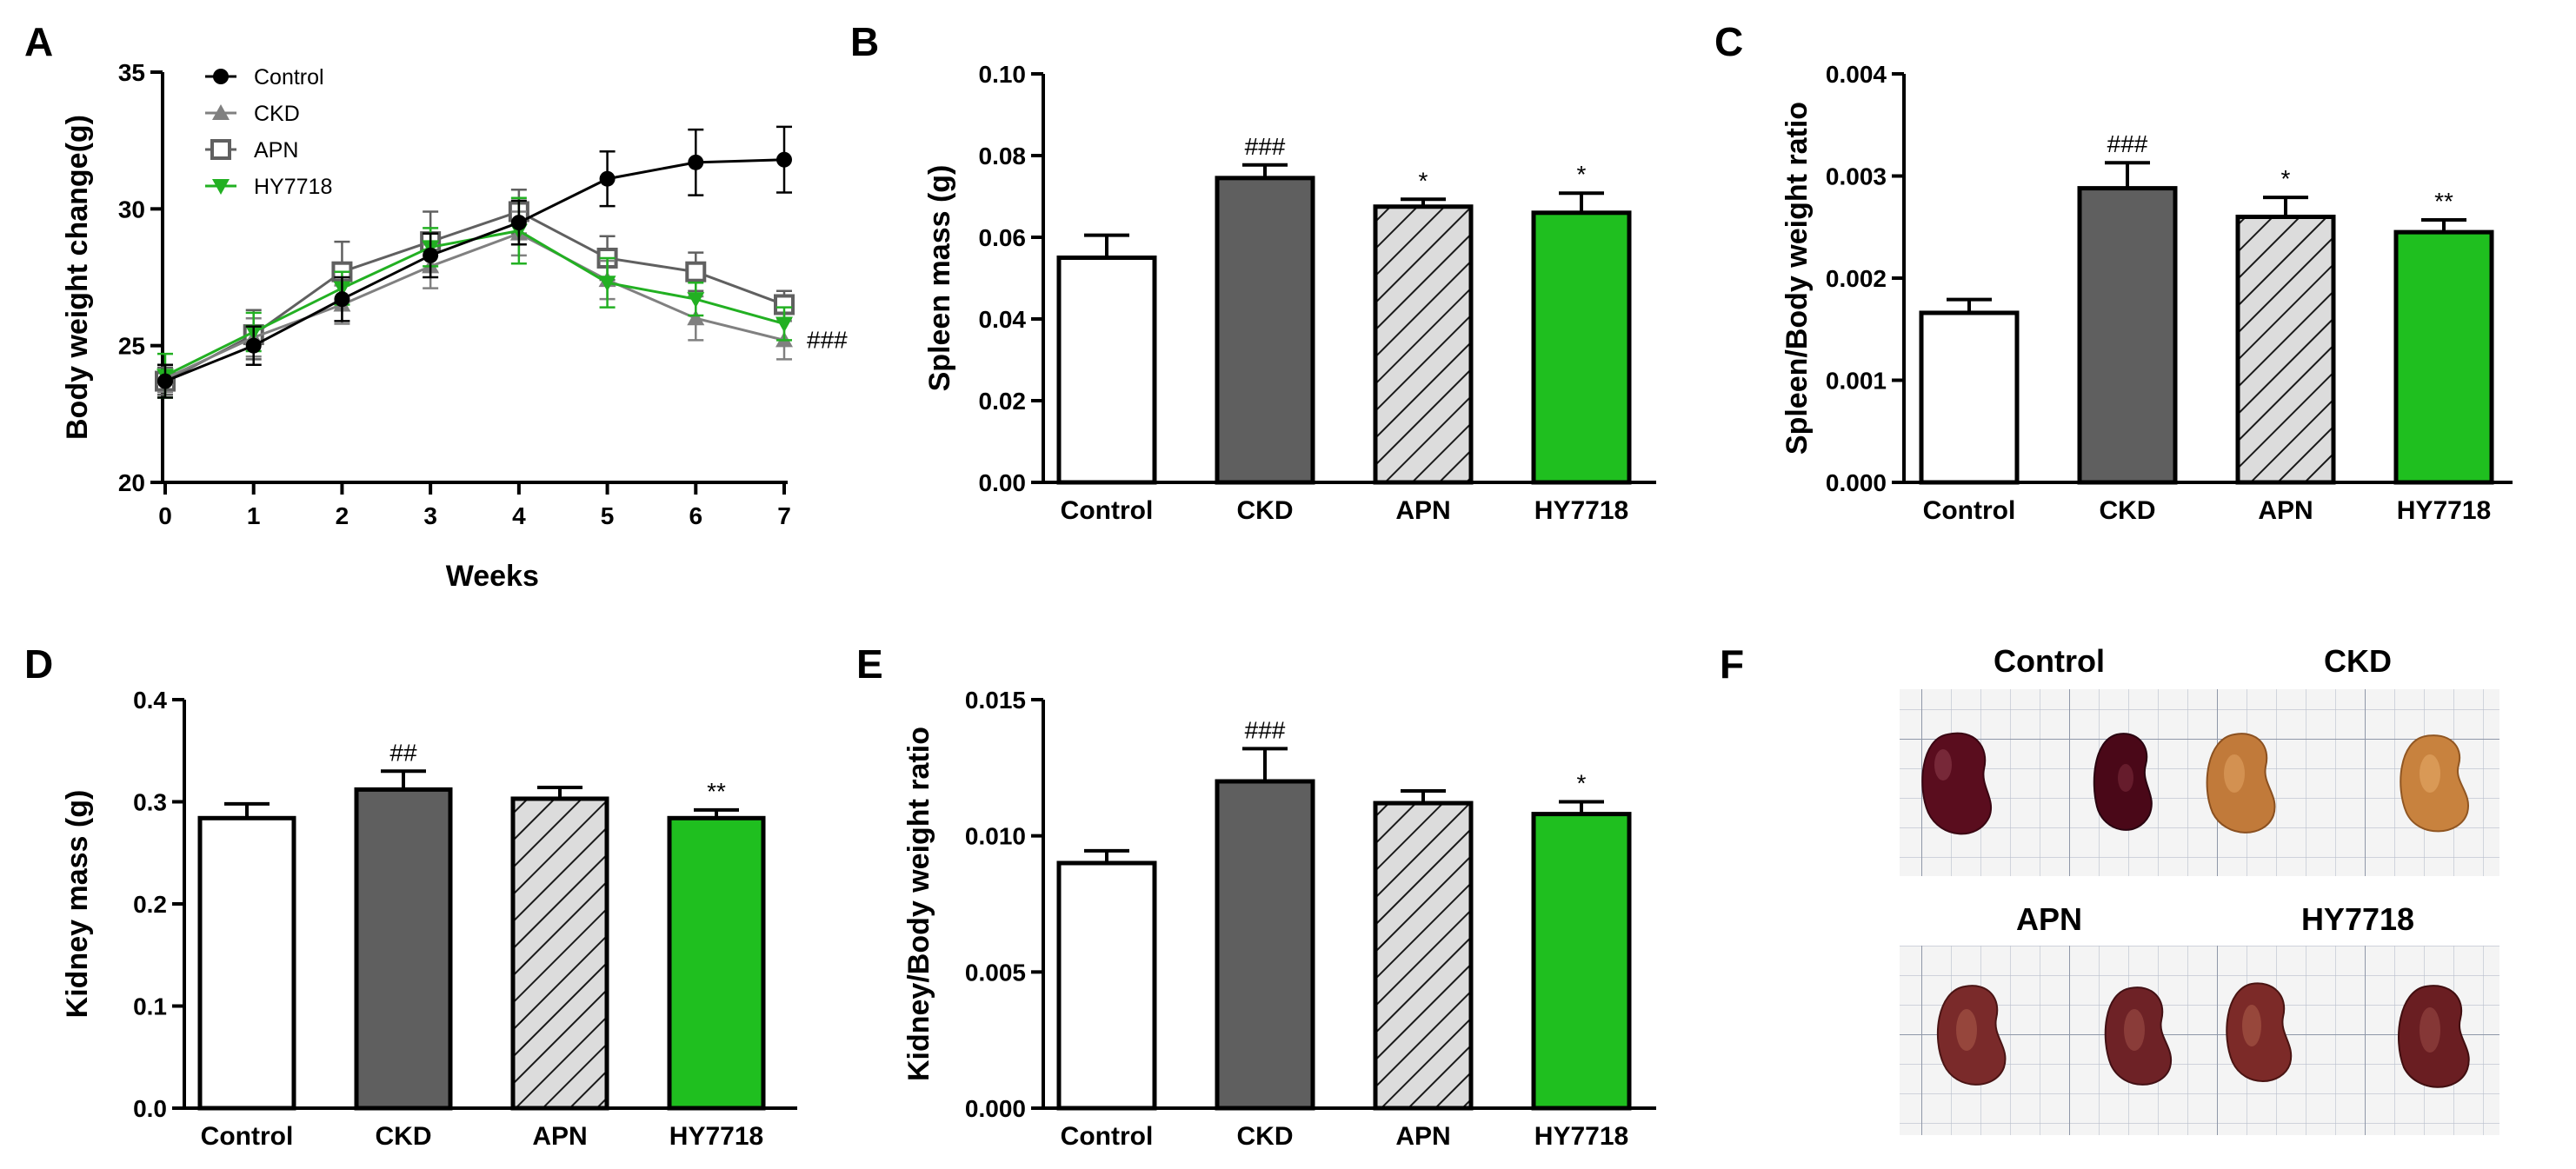  Describe the element at coordinates (2138, 1036) in the screenshot. I see `kidney-apn-right` at that location.